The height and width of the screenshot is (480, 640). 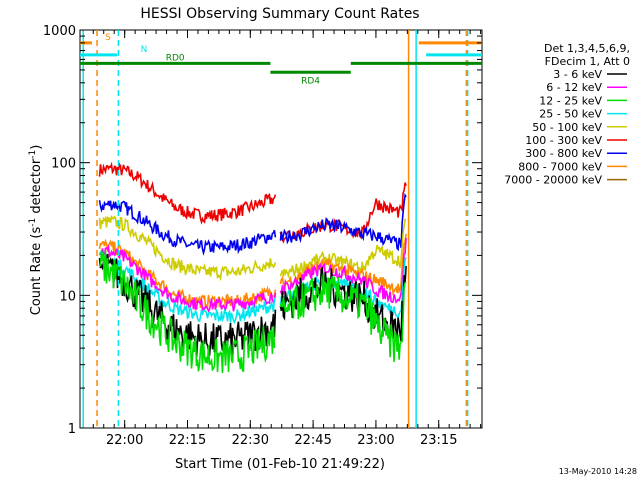 I want to click on legend-label-5: 100 - 300 keV, so click(x=563, y=140).